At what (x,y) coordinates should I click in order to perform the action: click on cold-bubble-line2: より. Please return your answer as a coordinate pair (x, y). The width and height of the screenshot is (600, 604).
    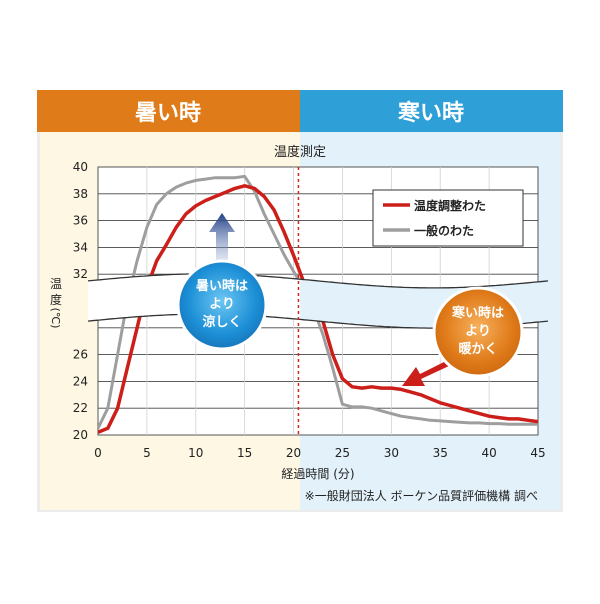
    Looking at the image, I should click on (478, 331).